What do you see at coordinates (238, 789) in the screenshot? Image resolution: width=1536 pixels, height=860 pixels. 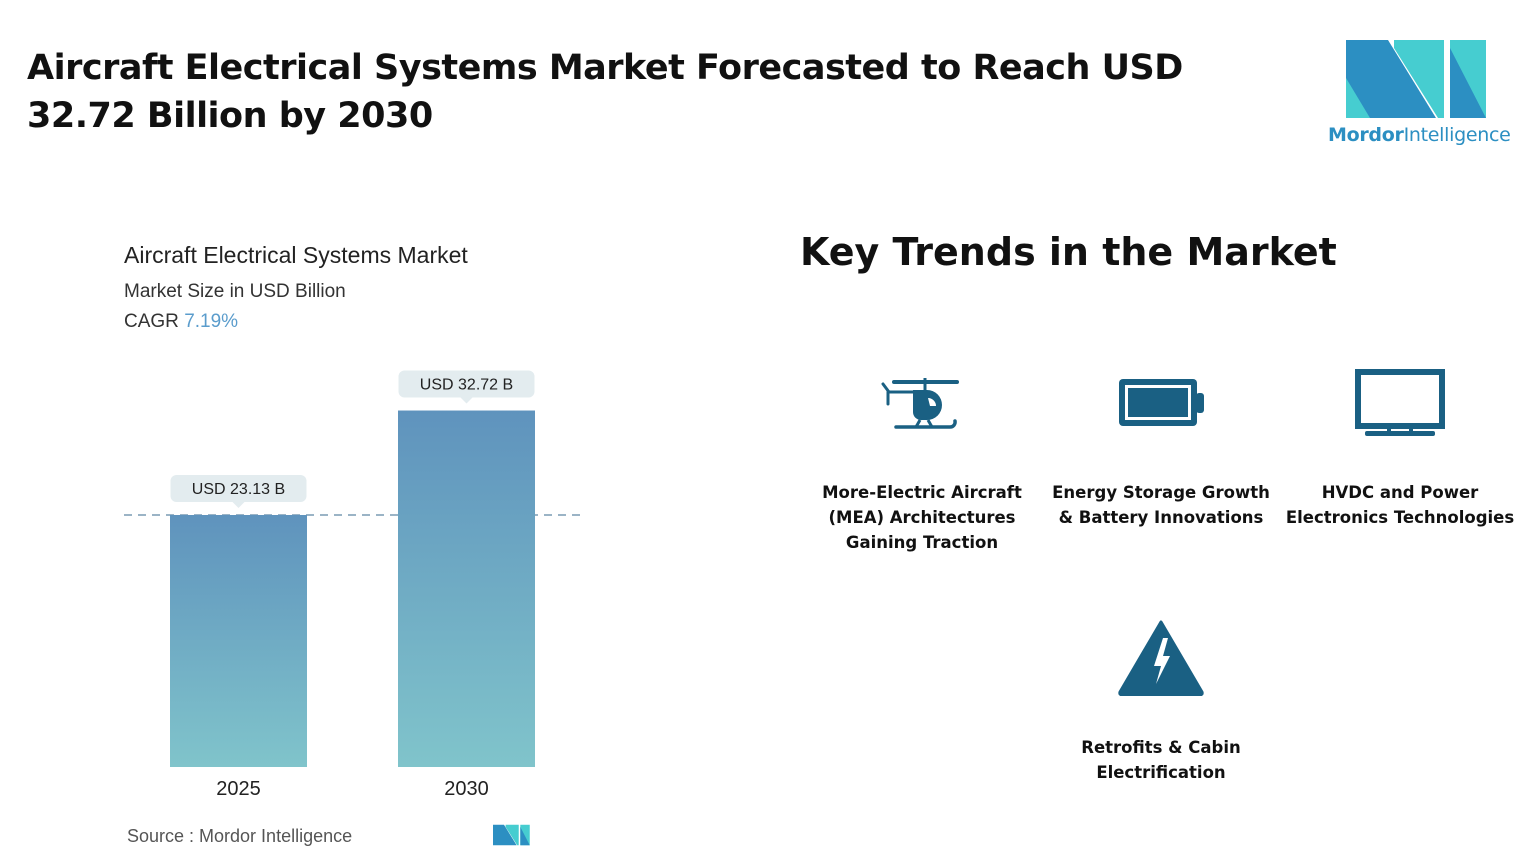 I see `x-tick-label: 2025` at bounding box center [238, 789].